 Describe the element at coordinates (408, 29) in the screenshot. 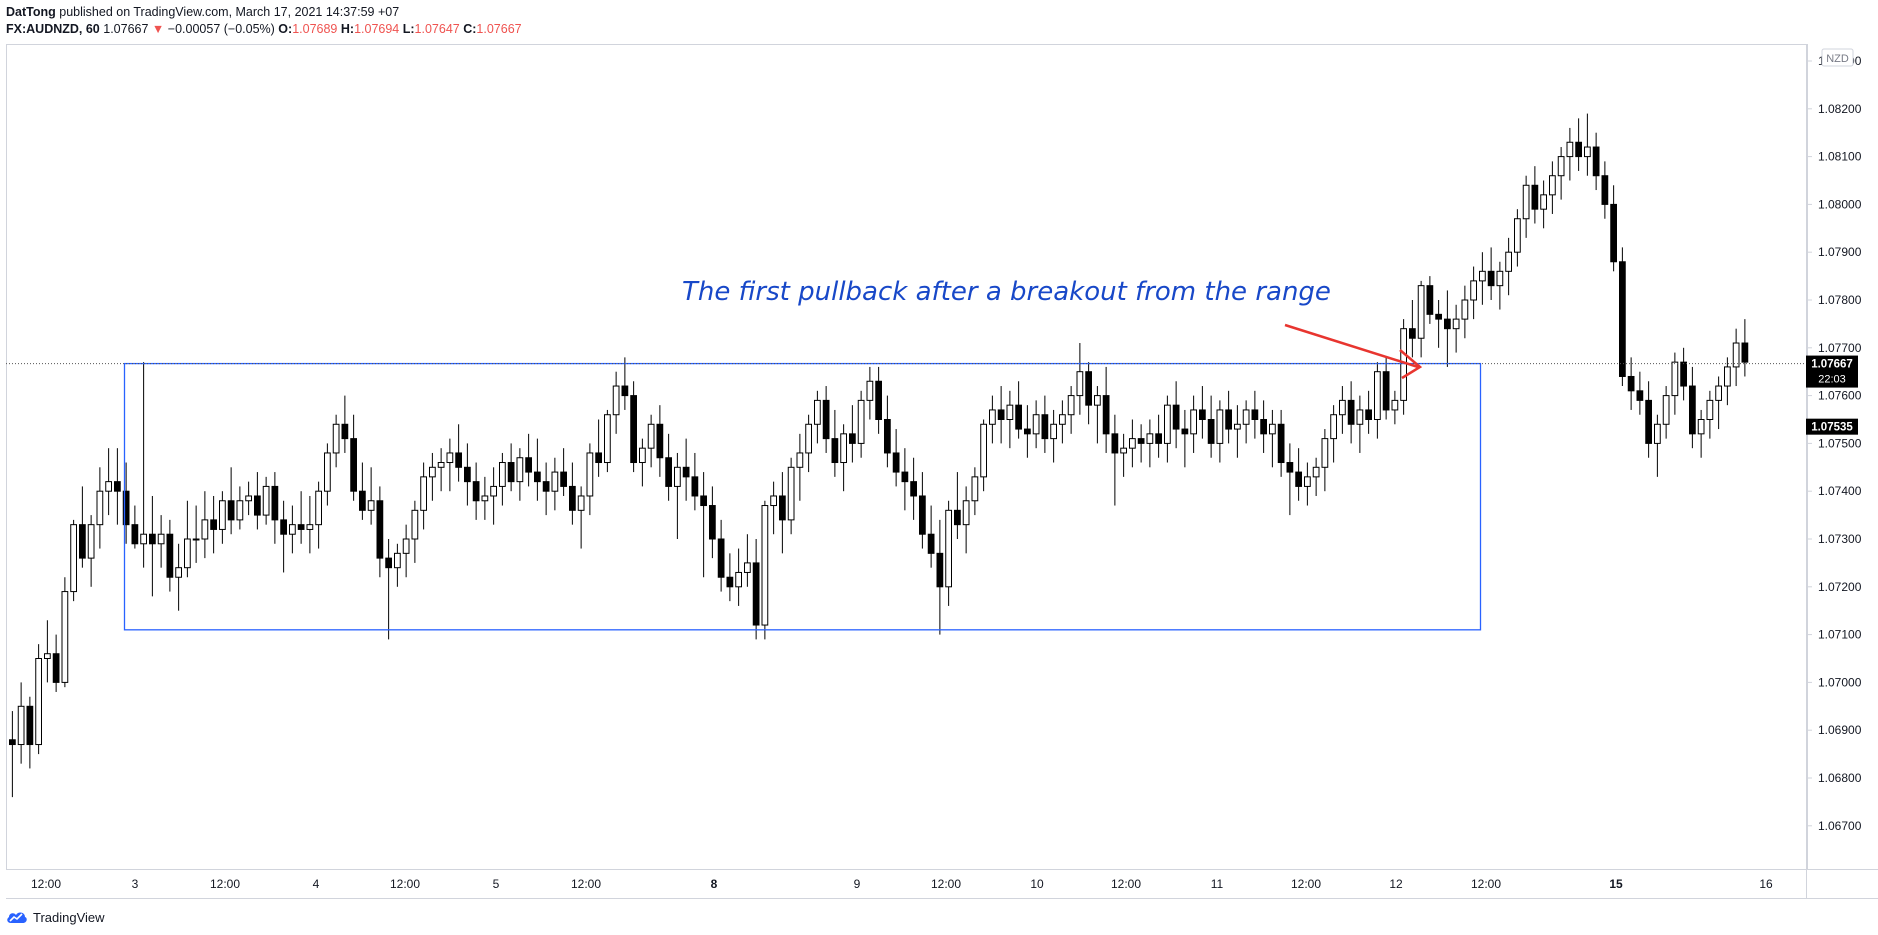

I see `low-label: L:` at that location.